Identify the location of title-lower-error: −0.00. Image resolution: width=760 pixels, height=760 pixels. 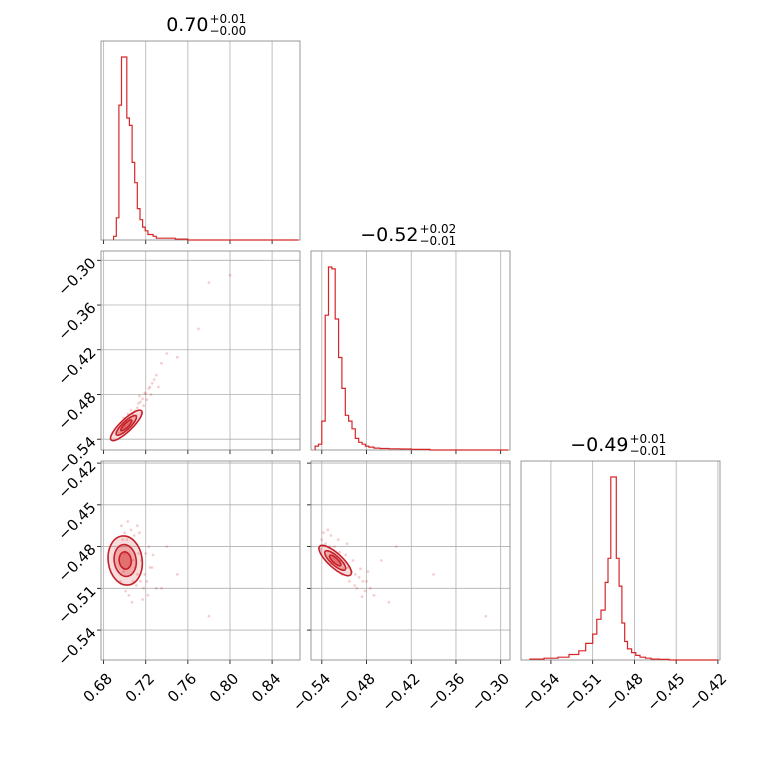
(228, 31).